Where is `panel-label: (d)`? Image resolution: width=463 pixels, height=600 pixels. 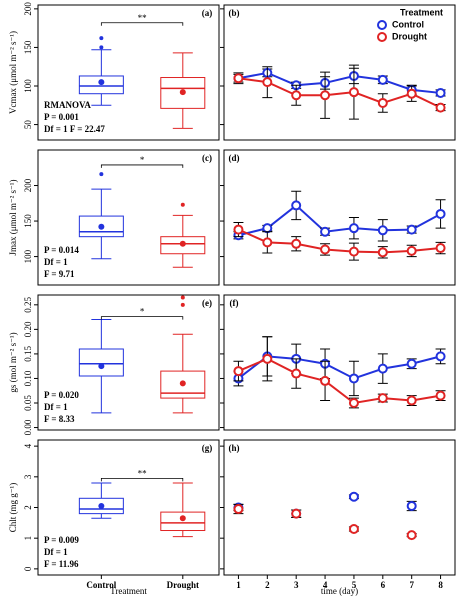 panel-label: (d) is located at coordinates (234, 158).